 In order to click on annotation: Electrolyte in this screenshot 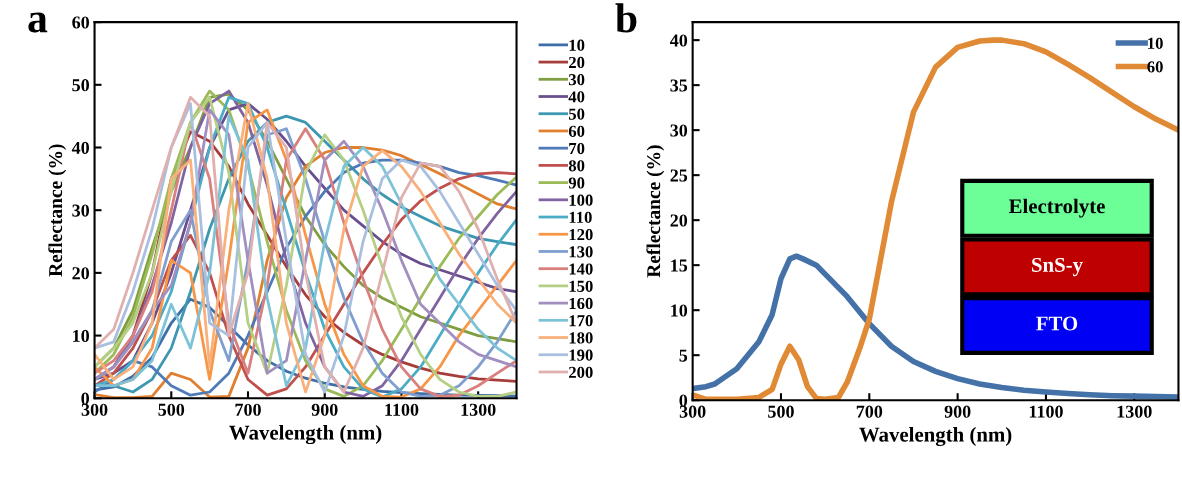, I will do `click(1056, 208)`.